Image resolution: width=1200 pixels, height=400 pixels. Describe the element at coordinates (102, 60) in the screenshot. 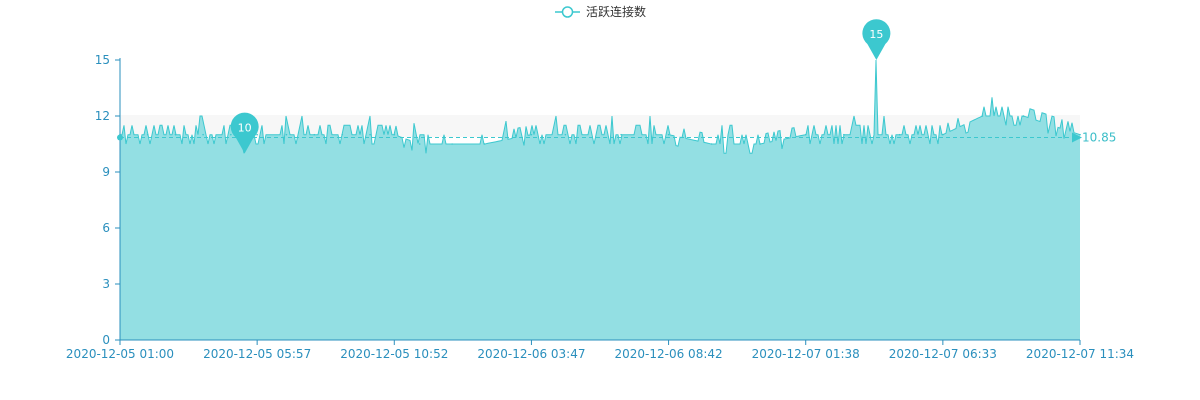

I see `y-tick-label: 15` at that location.